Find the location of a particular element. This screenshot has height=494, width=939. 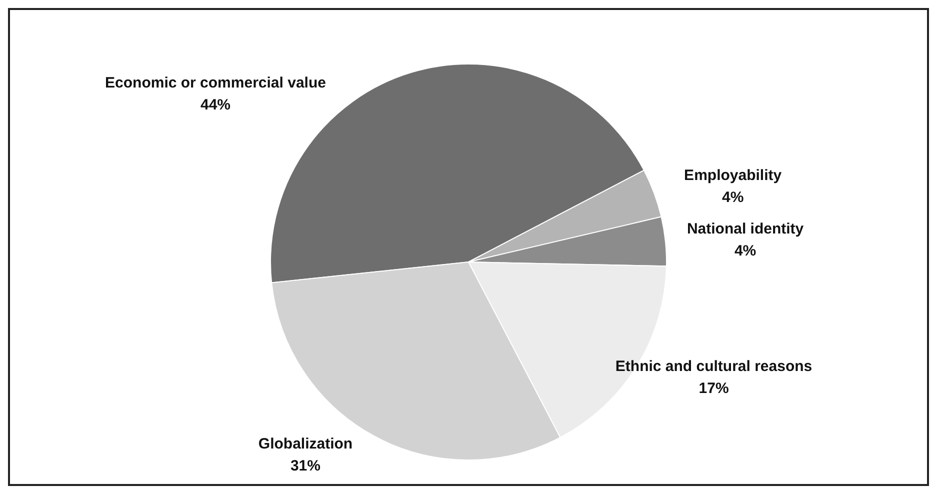

data-label: 17% is located at coordinates (713, 389).